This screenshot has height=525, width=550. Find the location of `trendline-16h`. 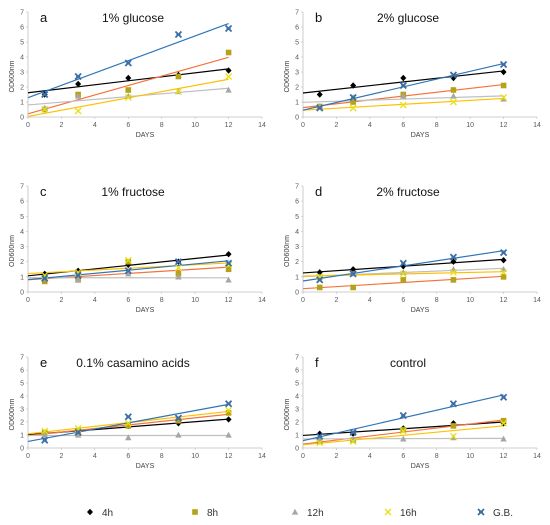

trendline-16h is located at coordinates (128, 268).